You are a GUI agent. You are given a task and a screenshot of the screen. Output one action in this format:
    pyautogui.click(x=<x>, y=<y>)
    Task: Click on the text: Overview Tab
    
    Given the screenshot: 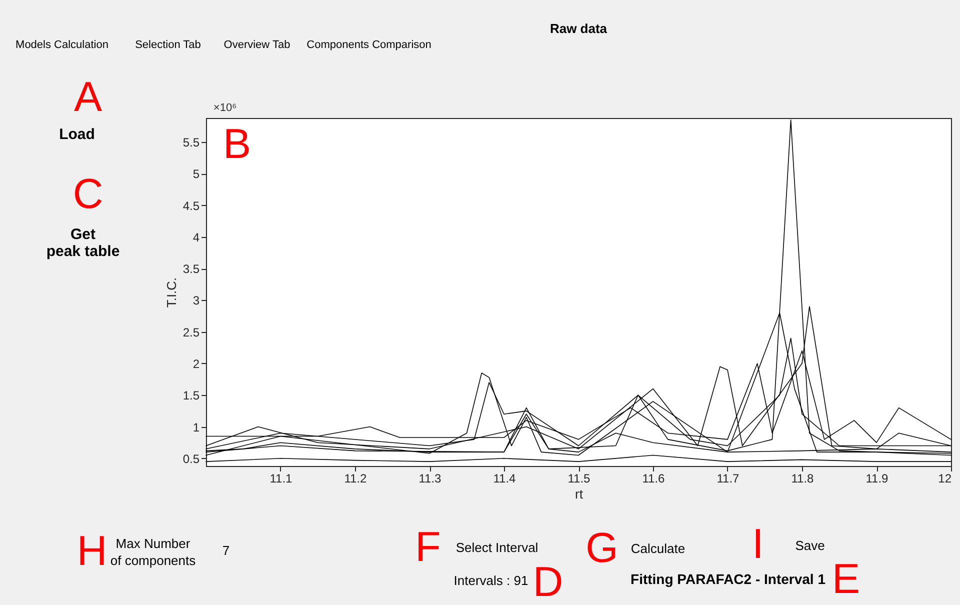 What is the action you would take?
    pyautogui.click(x=257, y=45)
    